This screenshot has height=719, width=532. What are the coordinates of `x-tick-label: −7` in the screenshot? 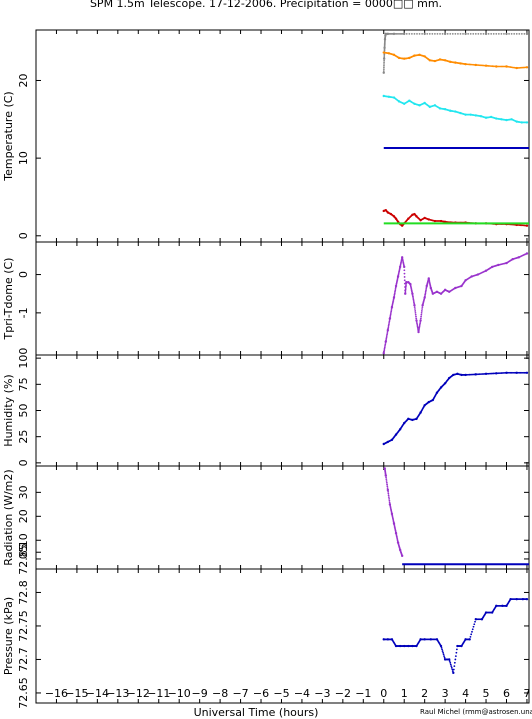 It's located at (240, 693).